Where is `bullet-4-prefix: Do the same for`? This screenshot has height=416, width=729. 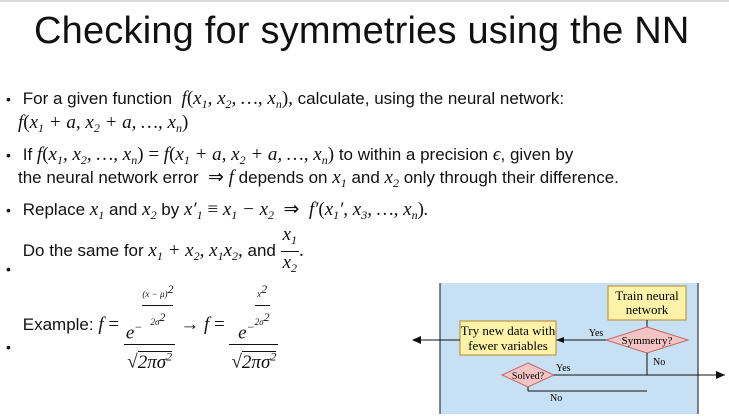 bullet-4-prefix: Do the same for is located at coordinates (83, 250).